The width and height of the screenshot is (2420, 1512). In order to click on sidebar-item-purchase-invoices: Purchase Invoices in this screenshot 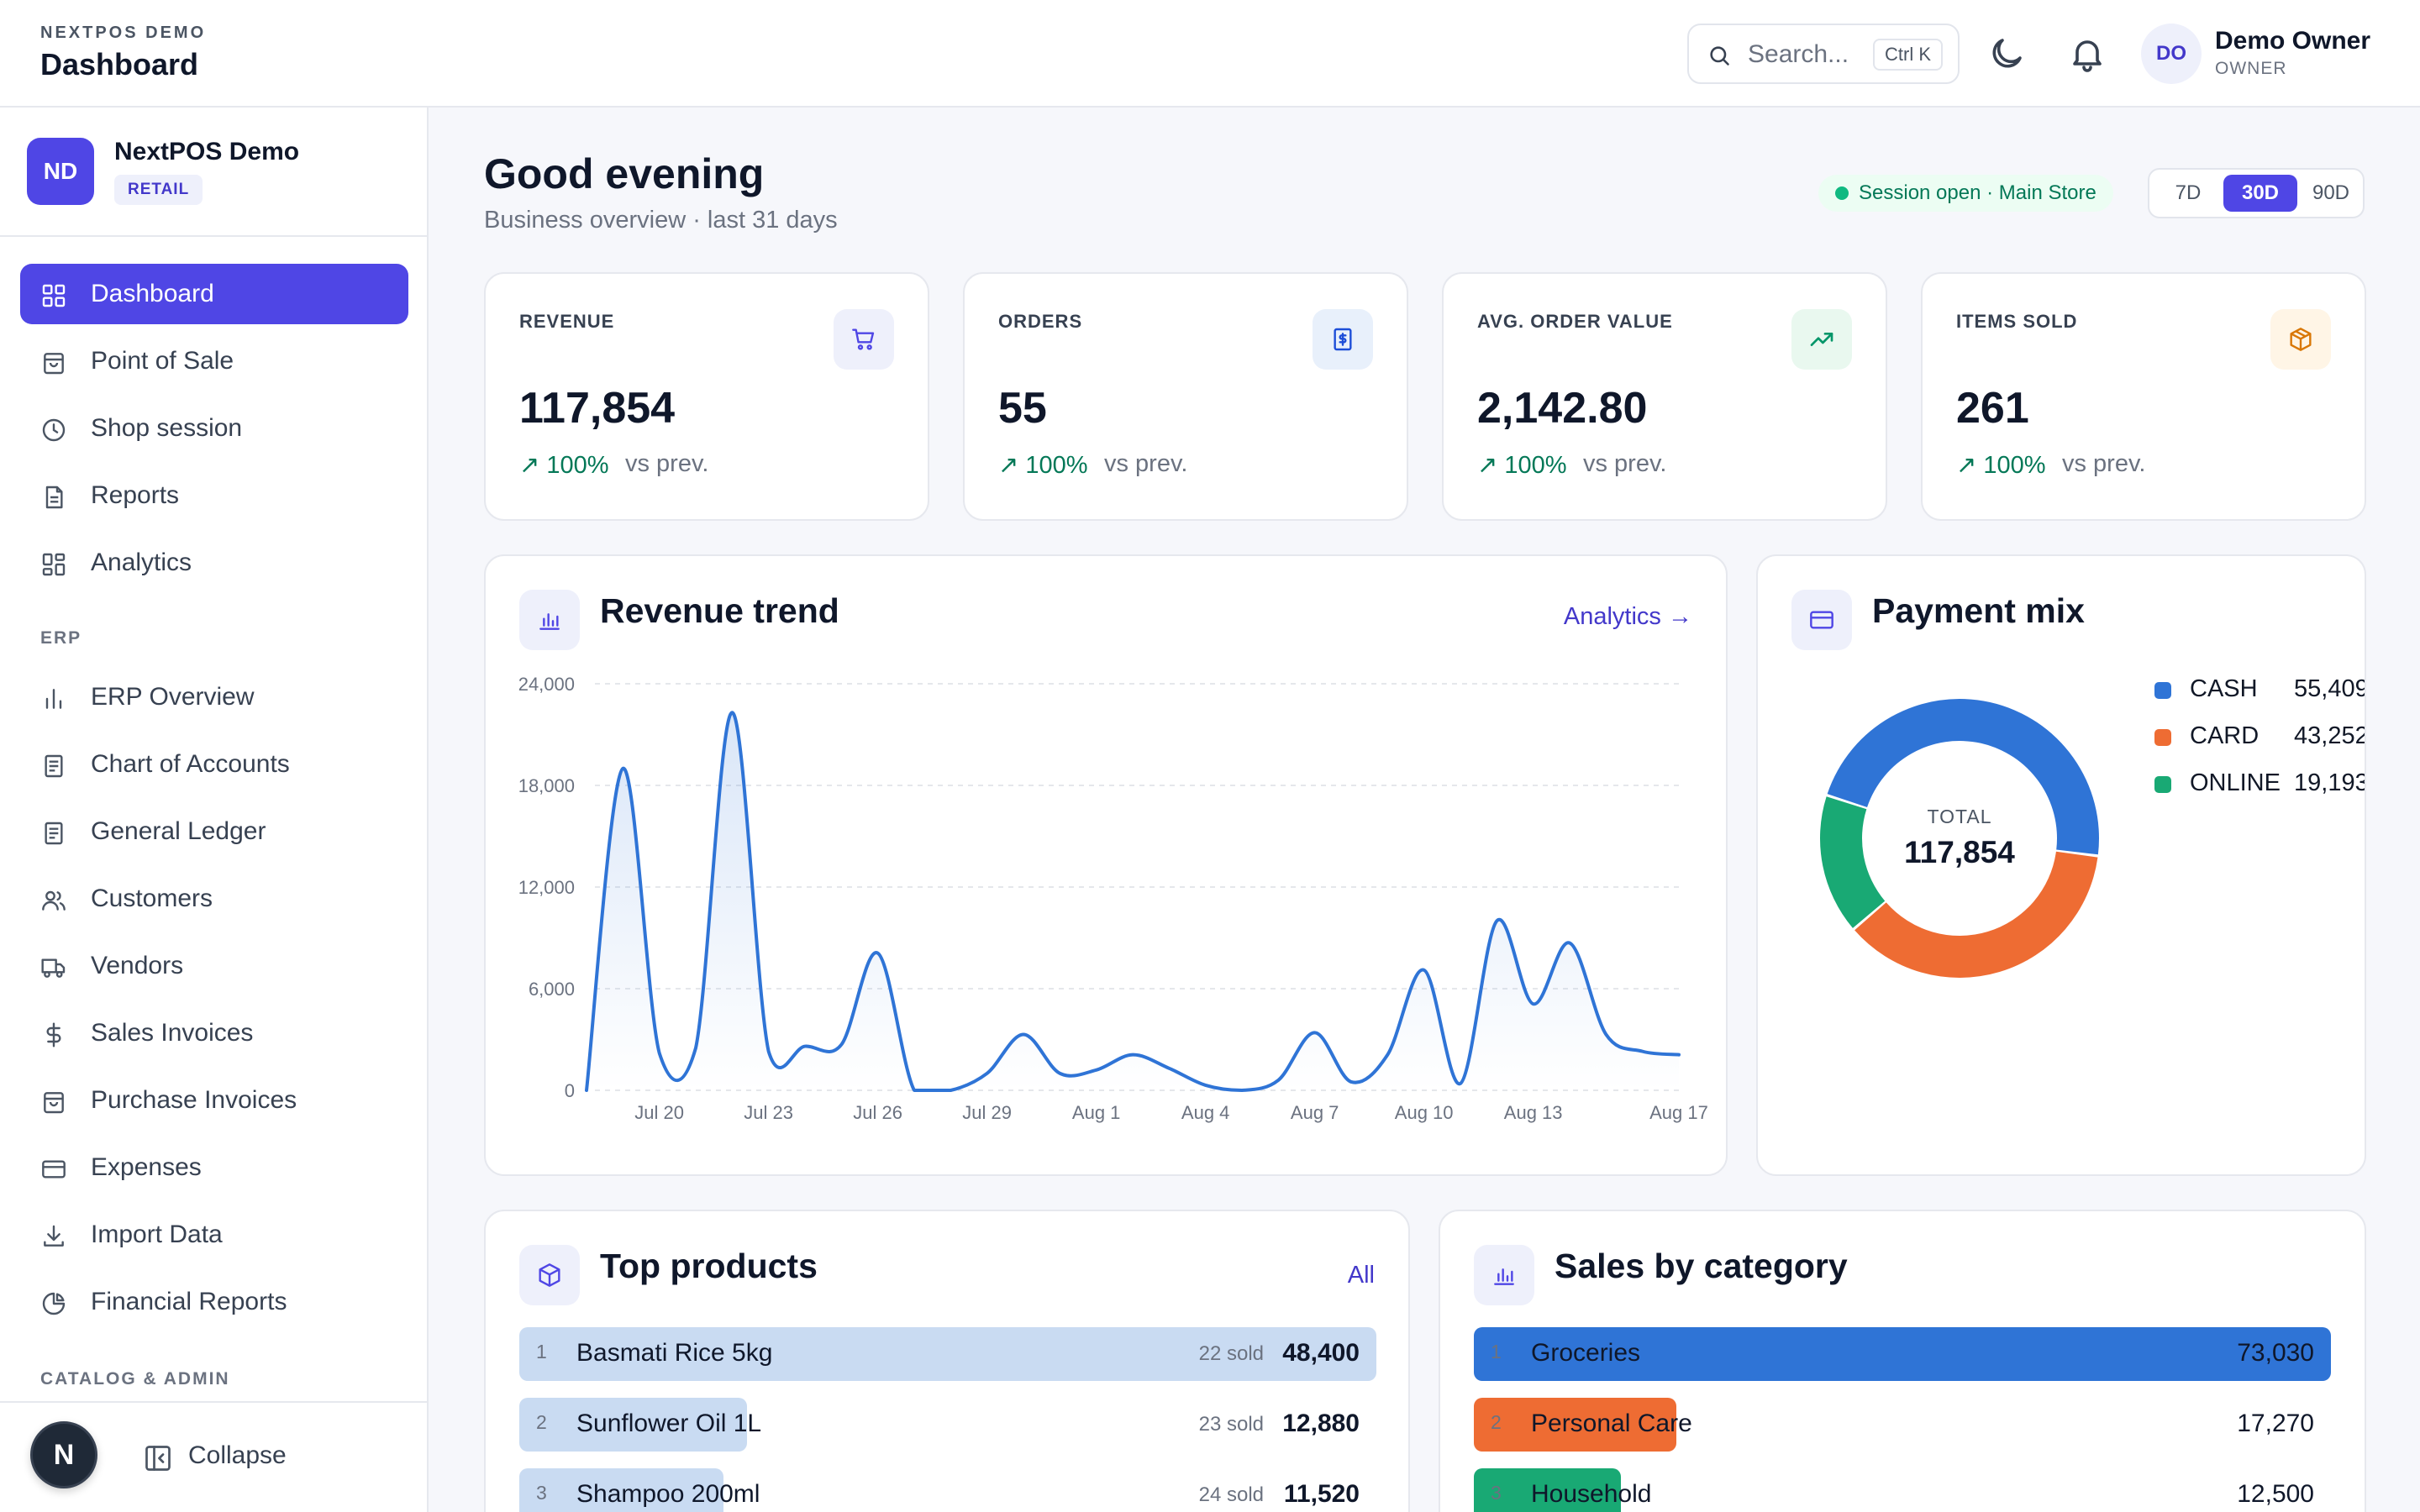, I will do `click(214, 1100)`.